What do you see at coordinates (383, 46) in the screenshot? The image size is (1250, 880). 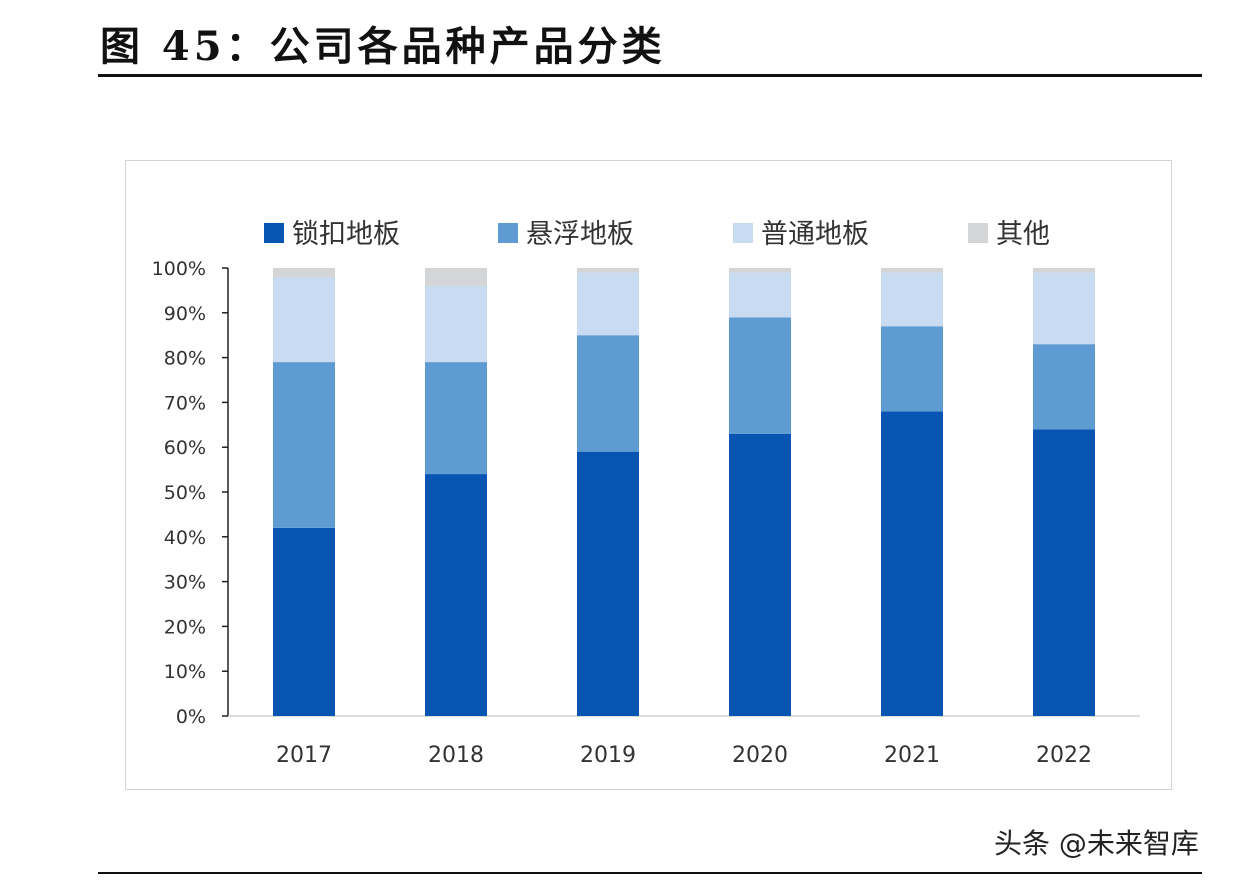 I see `figure-title: 图 45：公司各品种产品分类` at bounding box center [383, 46].